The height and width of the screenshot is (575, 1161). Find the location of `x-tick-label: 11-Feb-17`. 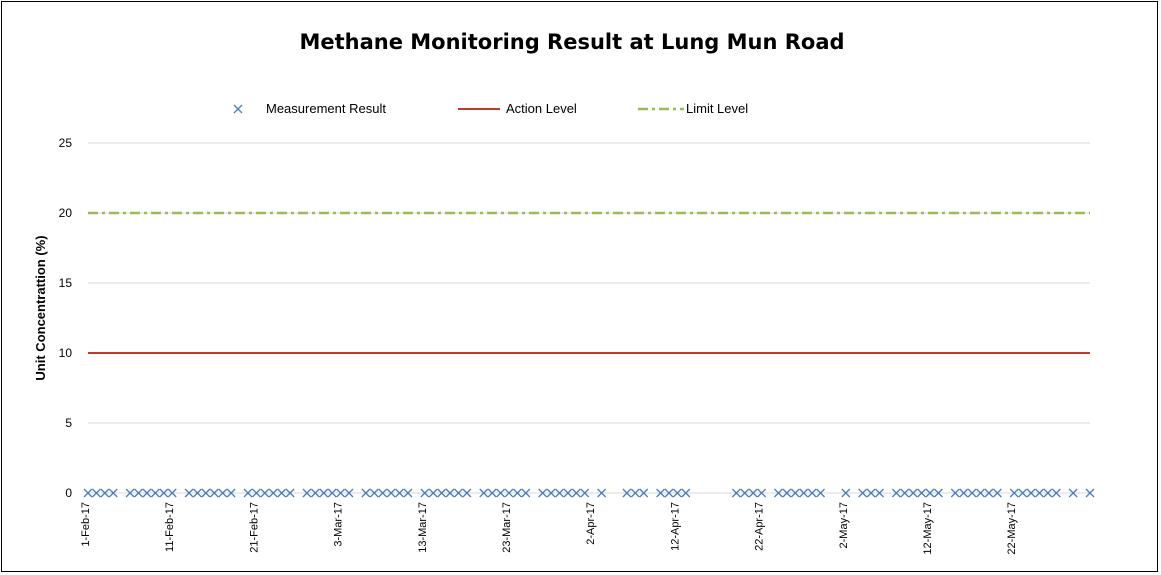

x-tick-label: 11-Feb-17 is located at coordinates (170, 527).